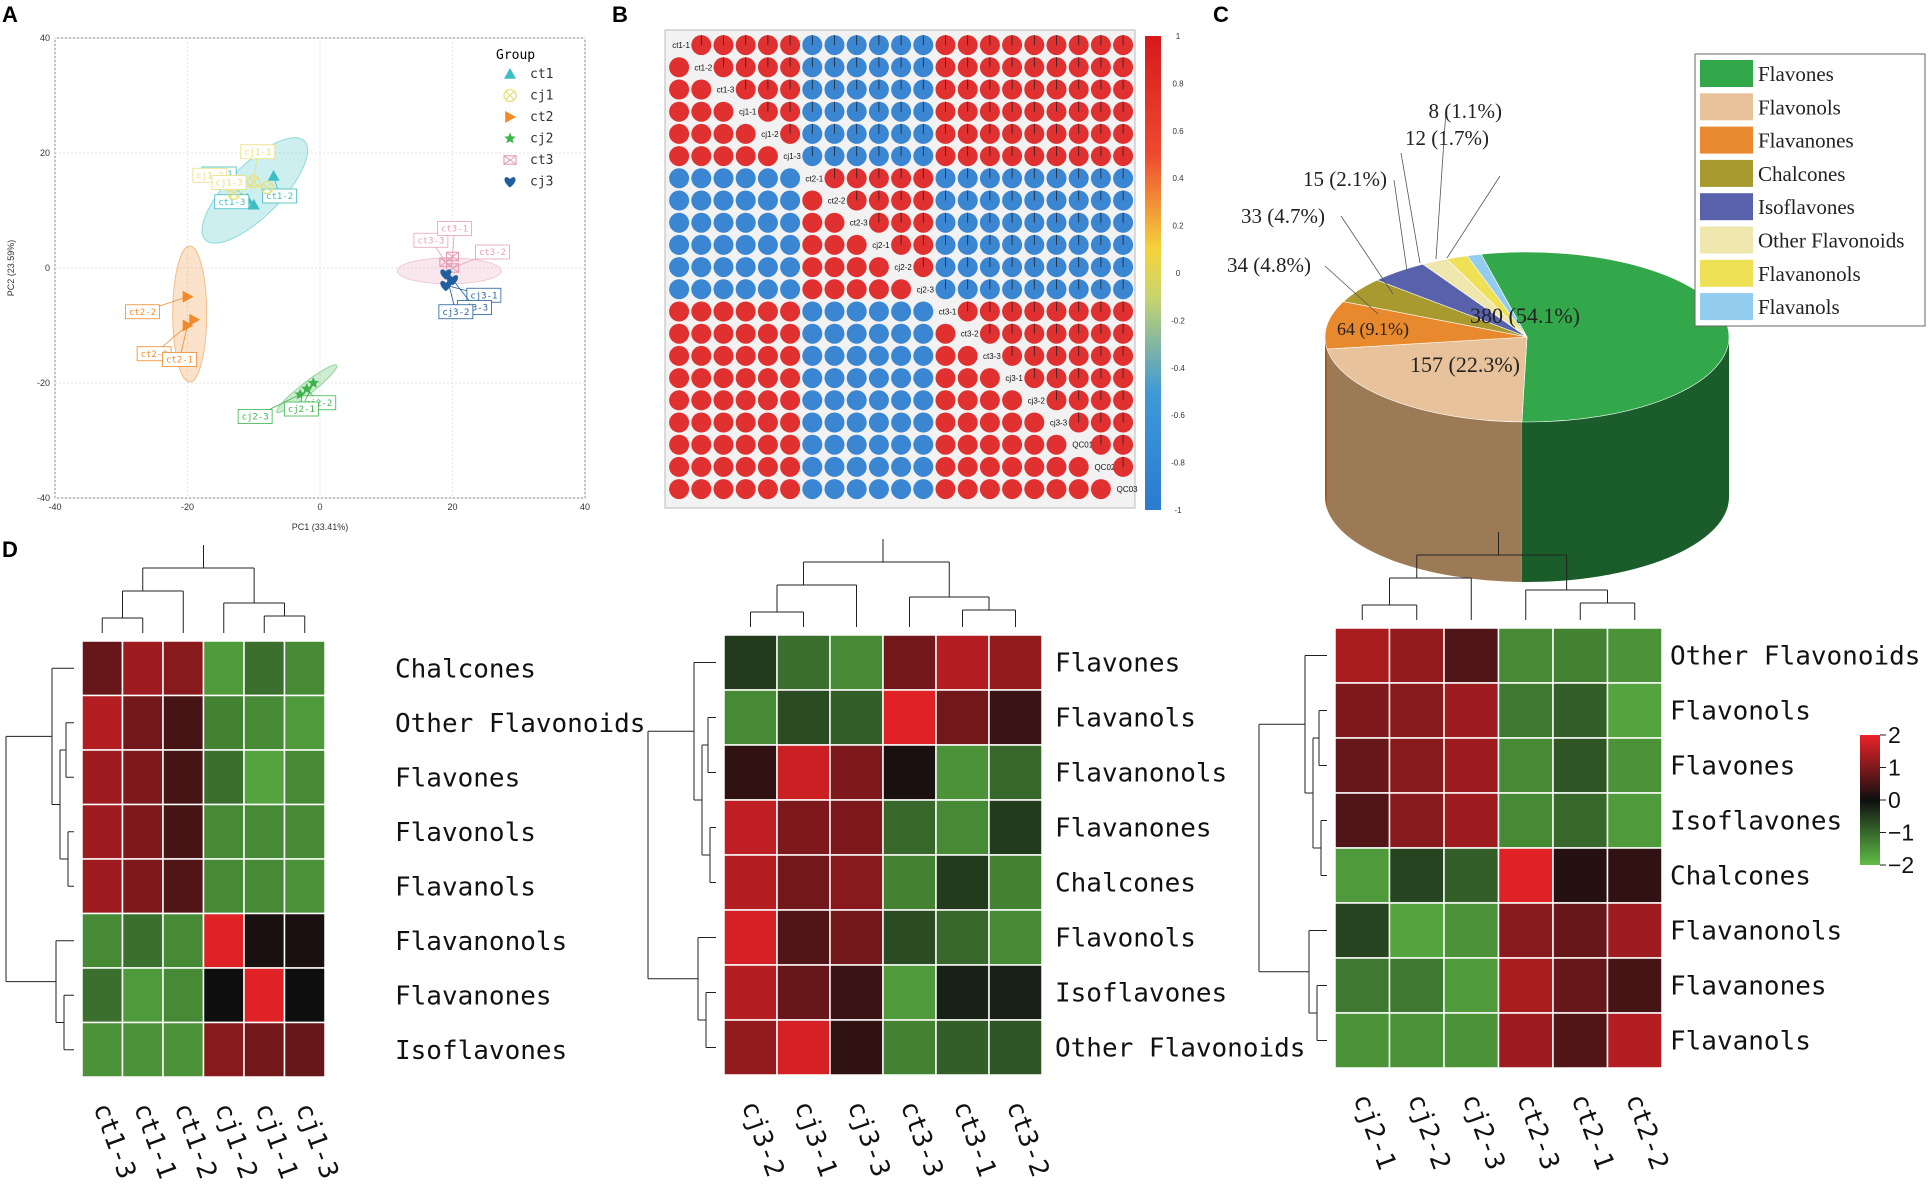  I want to click on heatmap-colorbar-bar, so click(1870, 800).